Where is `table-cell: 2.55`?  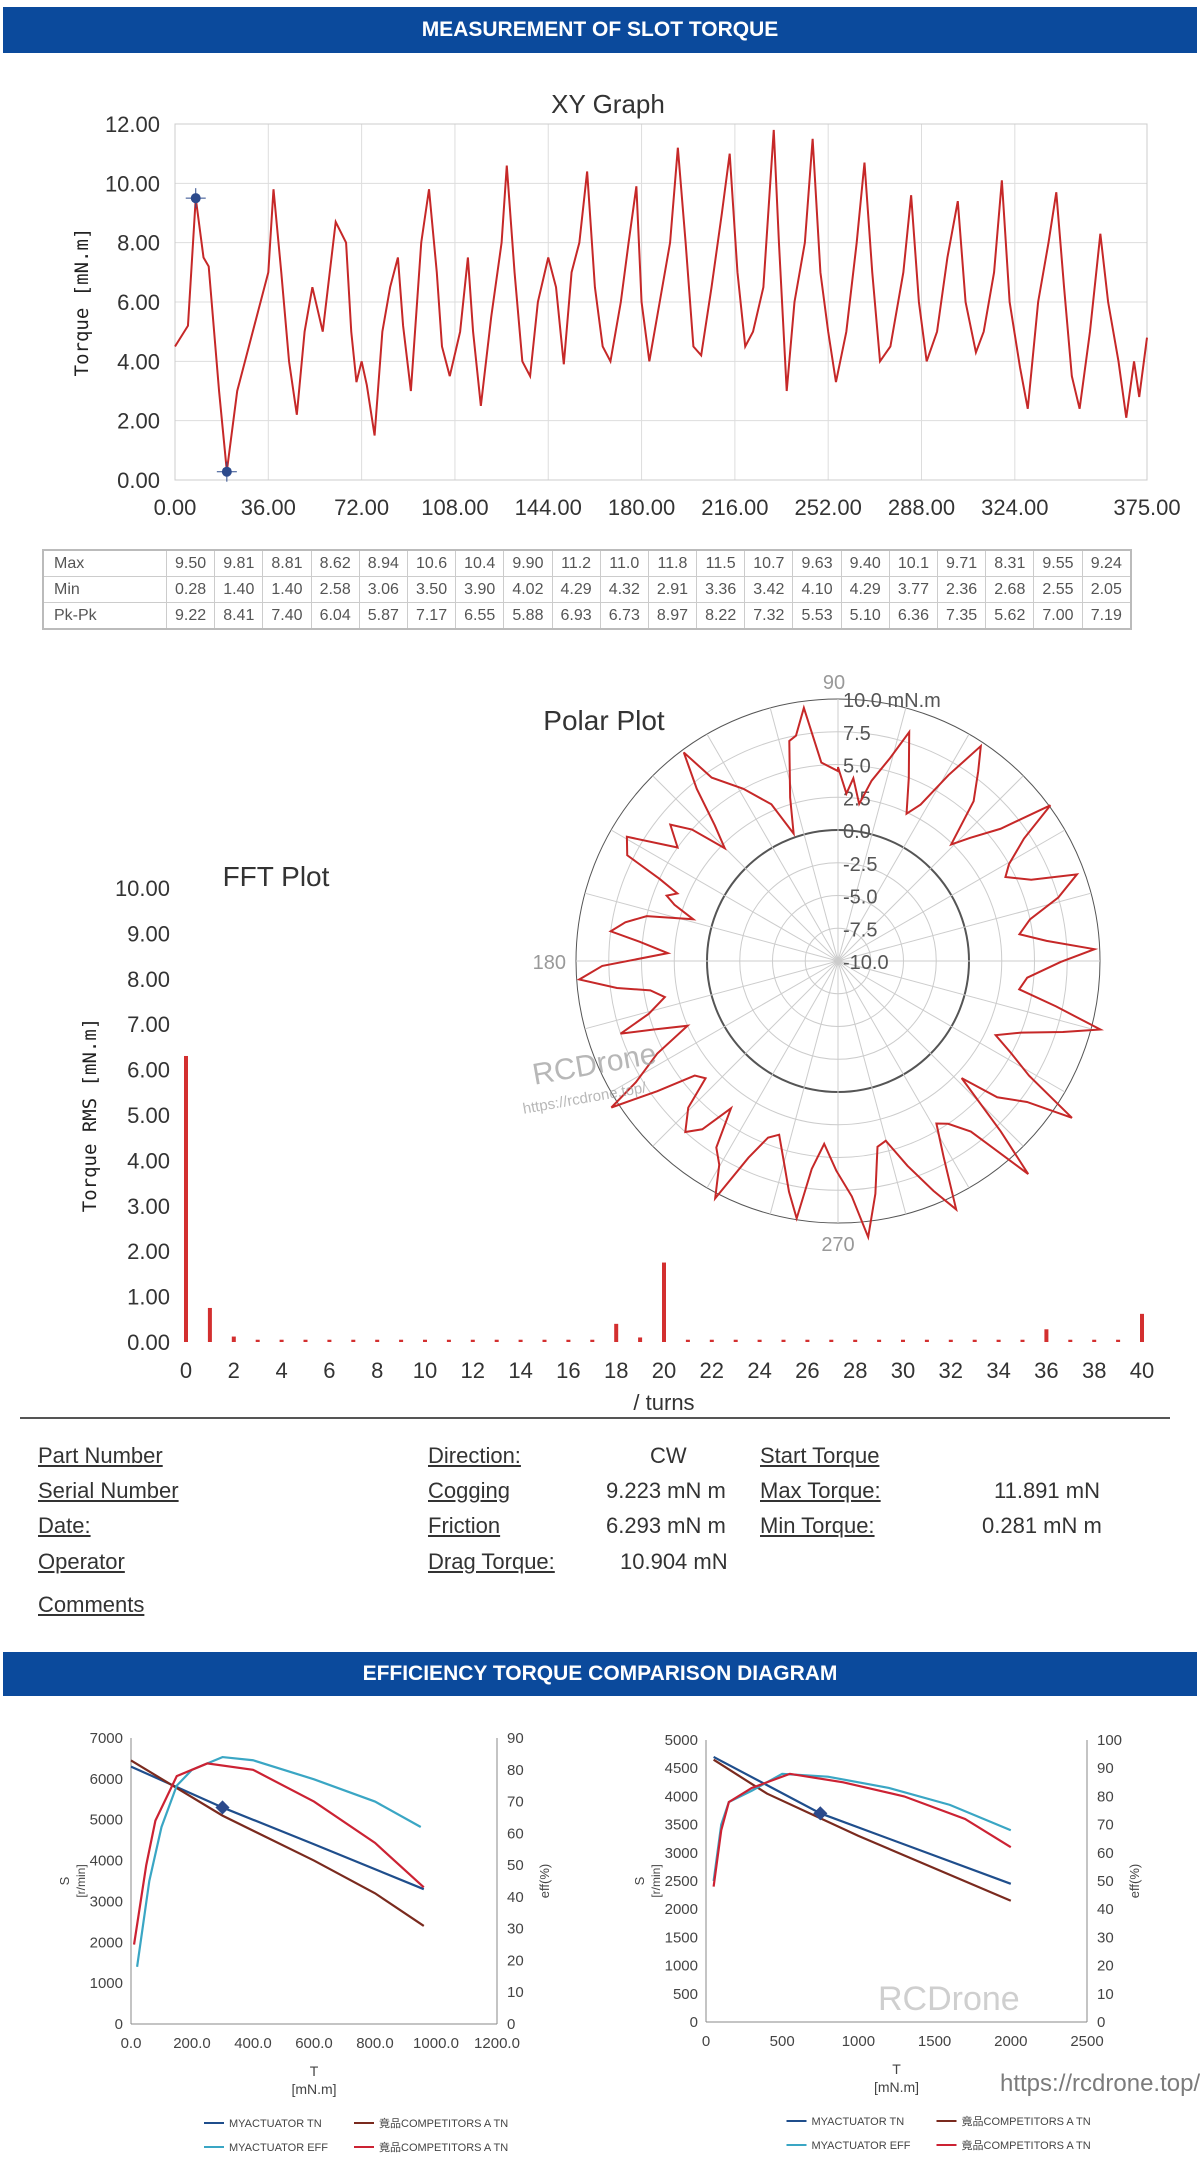
table-cell: 2.55 is located at coordinates (1058, 589).